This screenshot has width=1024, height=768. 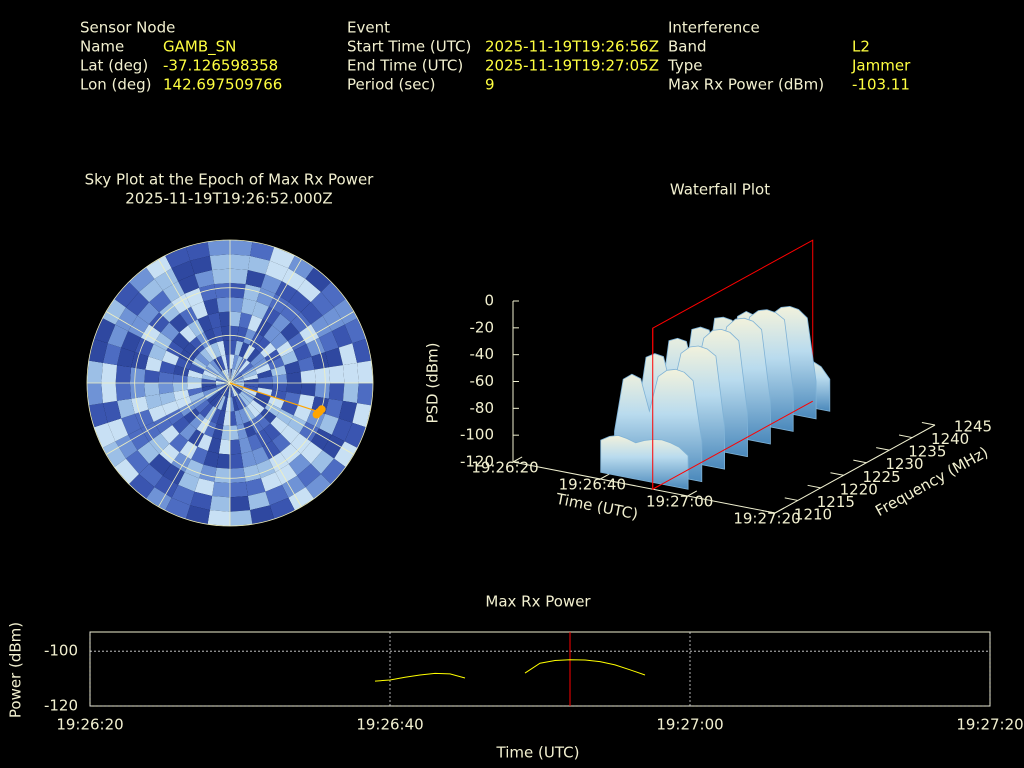 I want to click on power-line, so click(x=510, y=670).